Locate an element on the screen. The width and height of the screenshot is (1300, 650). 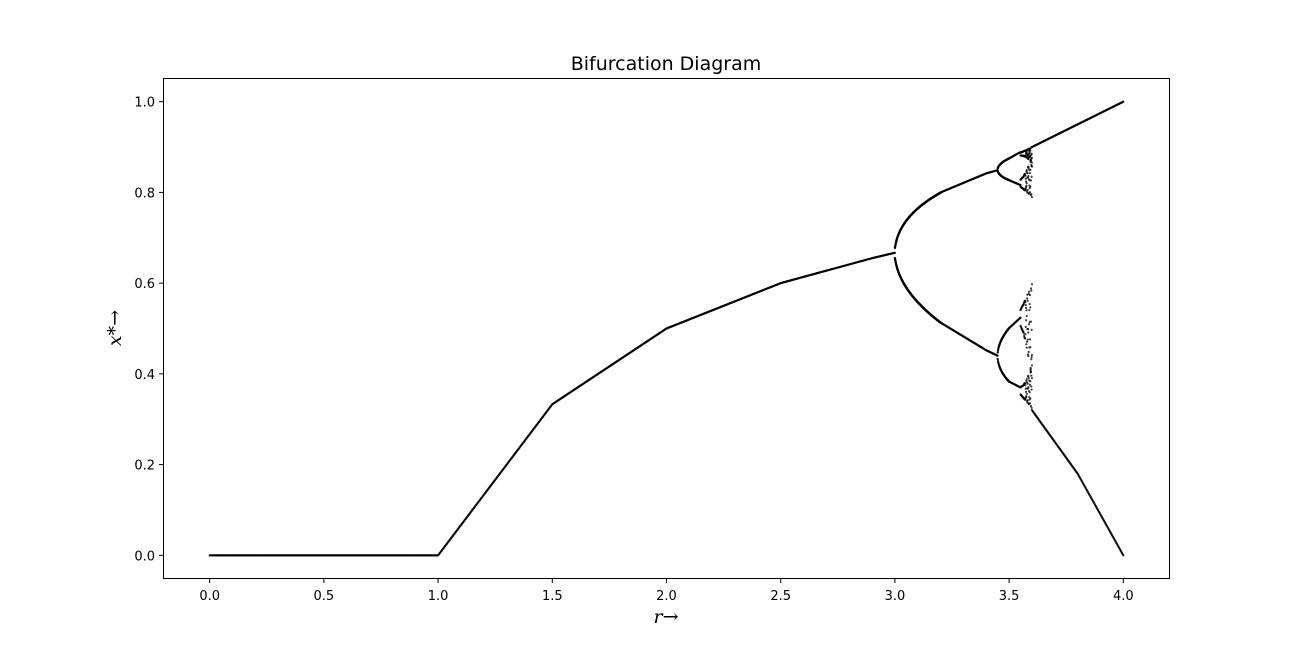
y-tick-label: 0.6 is located at coordinates (144, 284).